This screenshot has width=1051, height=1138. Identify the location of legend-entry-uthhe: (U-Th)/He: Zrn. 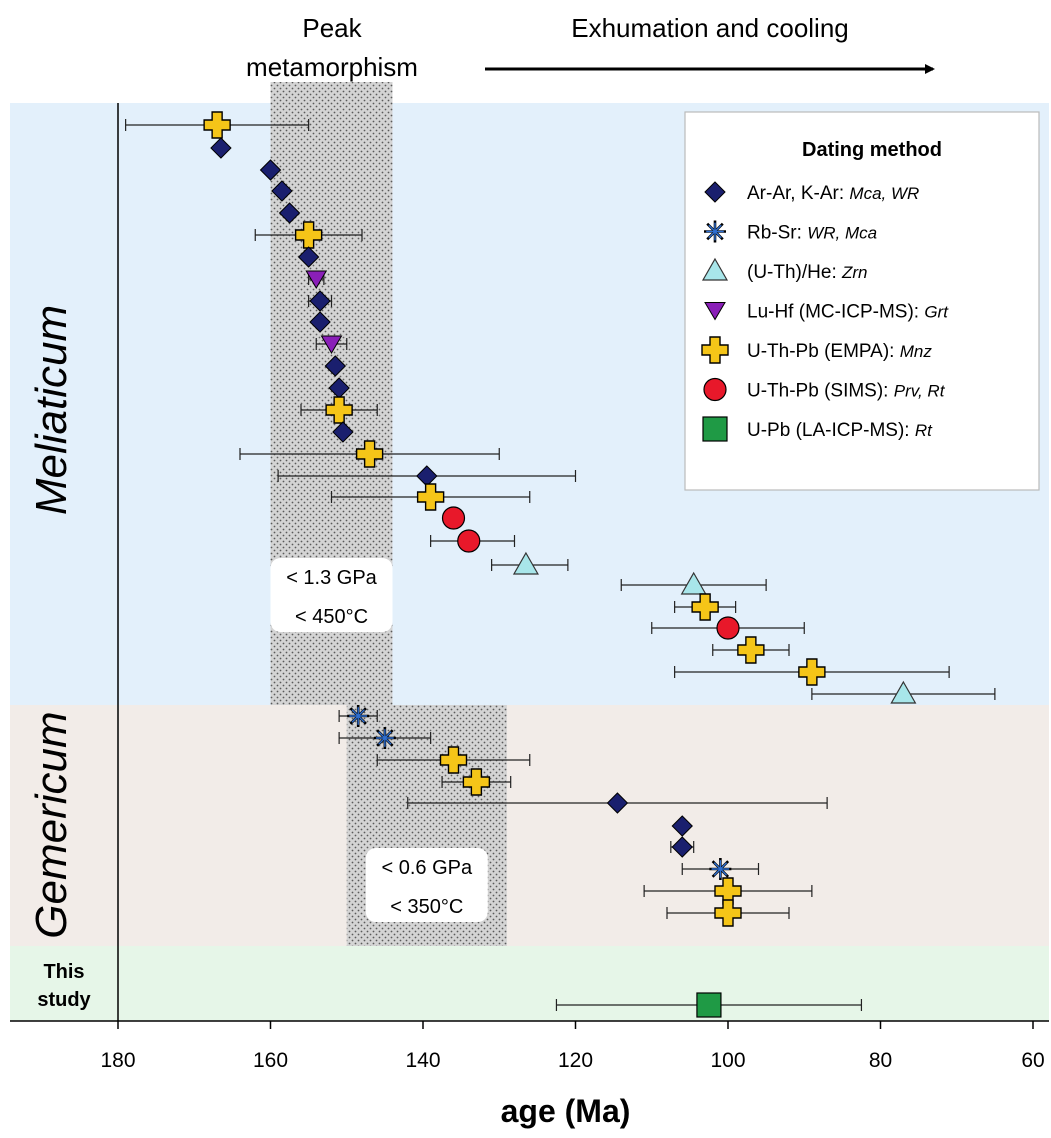
(784, 270).